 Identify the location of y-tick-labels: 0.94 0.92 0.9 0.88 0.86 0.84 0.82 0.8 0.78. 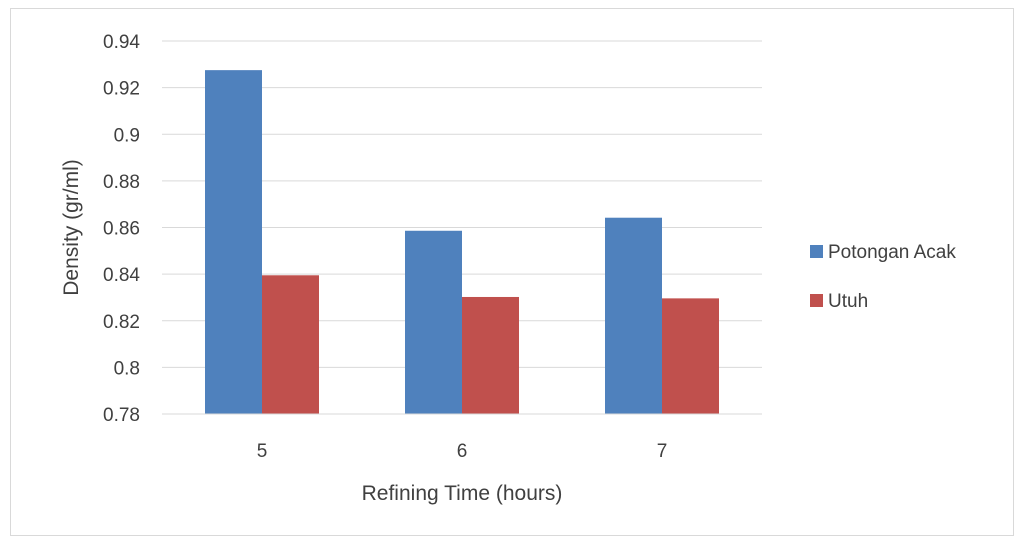
(121, 229).